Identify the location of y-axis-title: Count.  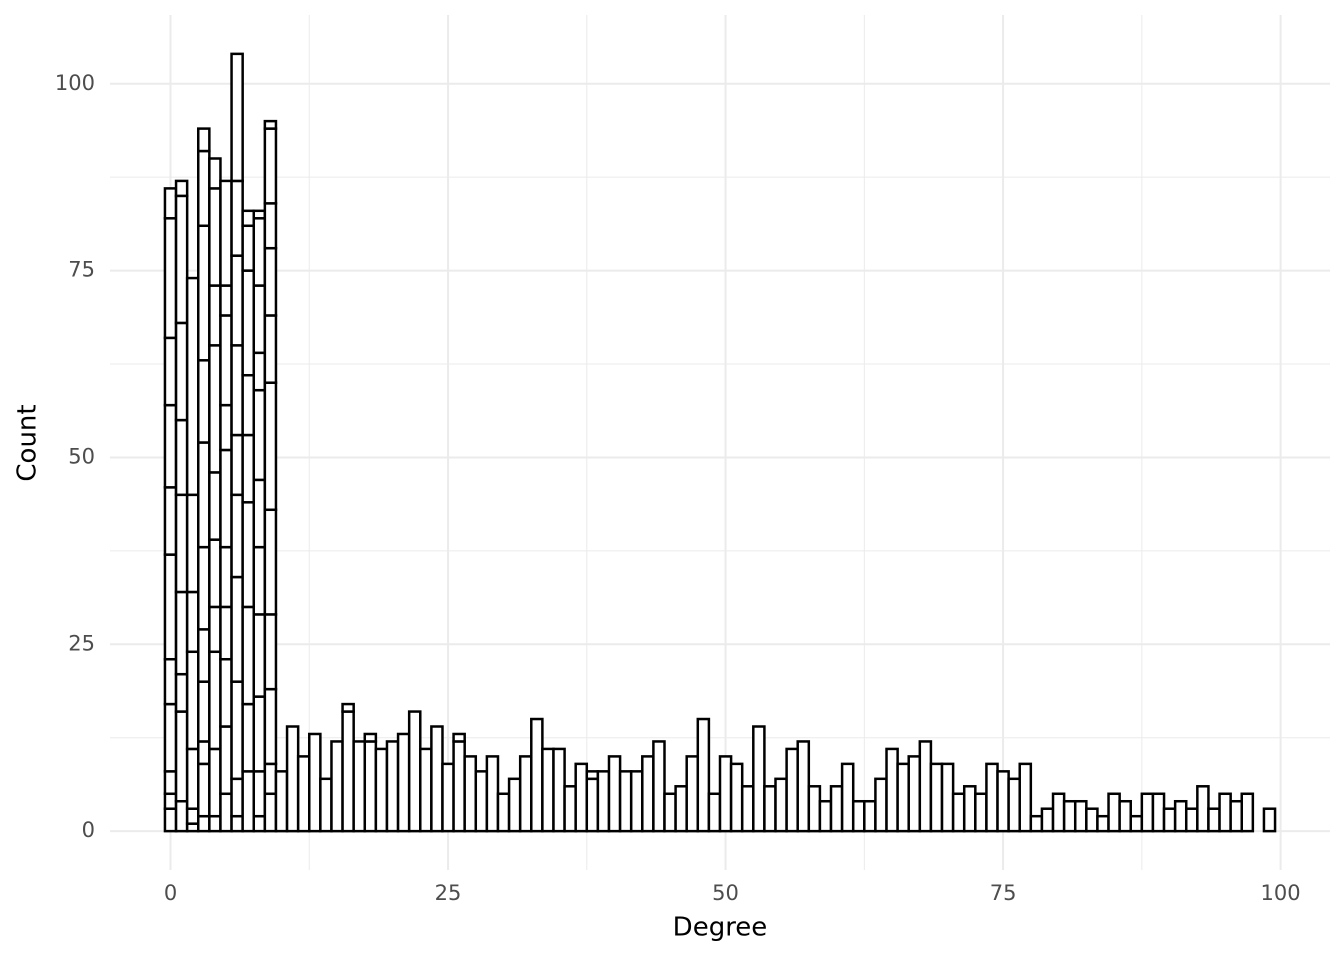
(28, 442).